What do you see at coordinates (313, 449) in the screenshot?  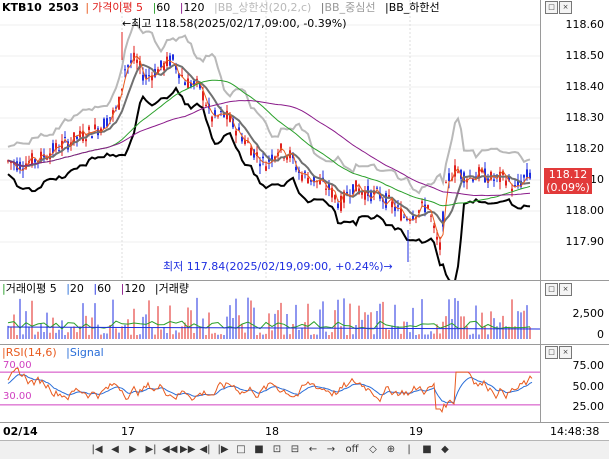 I see `toolbar-button: ←` at bounding box center [313, 449].